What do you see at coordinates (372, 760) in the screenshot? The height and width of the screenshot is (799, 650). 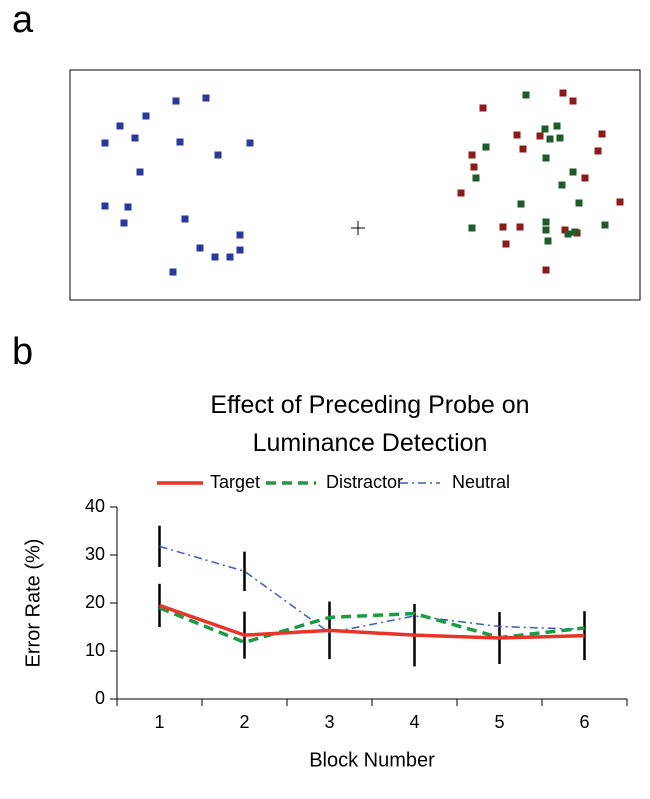 I see `x-axis-label: Block Number` at bounding box center [372, 760].